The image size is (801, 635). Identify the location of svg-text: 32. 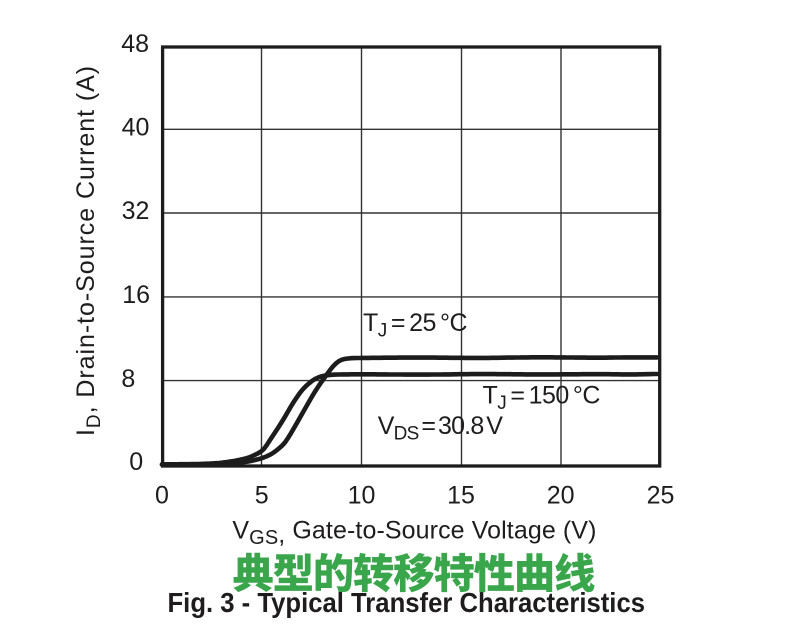
(136, 211).